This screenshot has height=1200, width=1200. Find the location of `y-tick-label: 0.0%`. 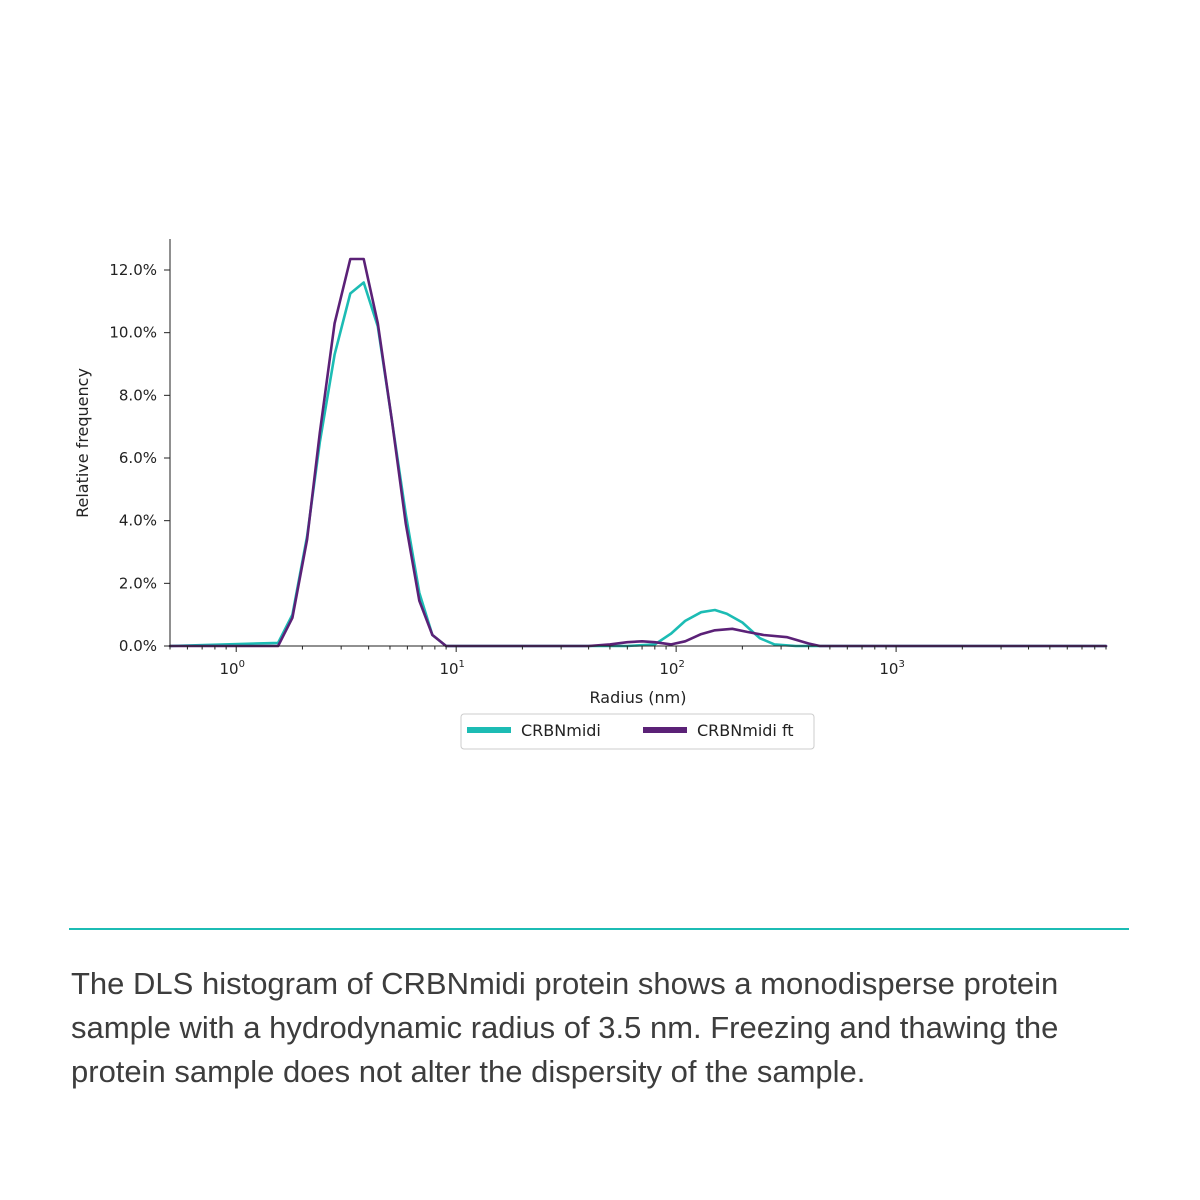

y-tick-label: 0.0% is located at coordinates (138, 646).